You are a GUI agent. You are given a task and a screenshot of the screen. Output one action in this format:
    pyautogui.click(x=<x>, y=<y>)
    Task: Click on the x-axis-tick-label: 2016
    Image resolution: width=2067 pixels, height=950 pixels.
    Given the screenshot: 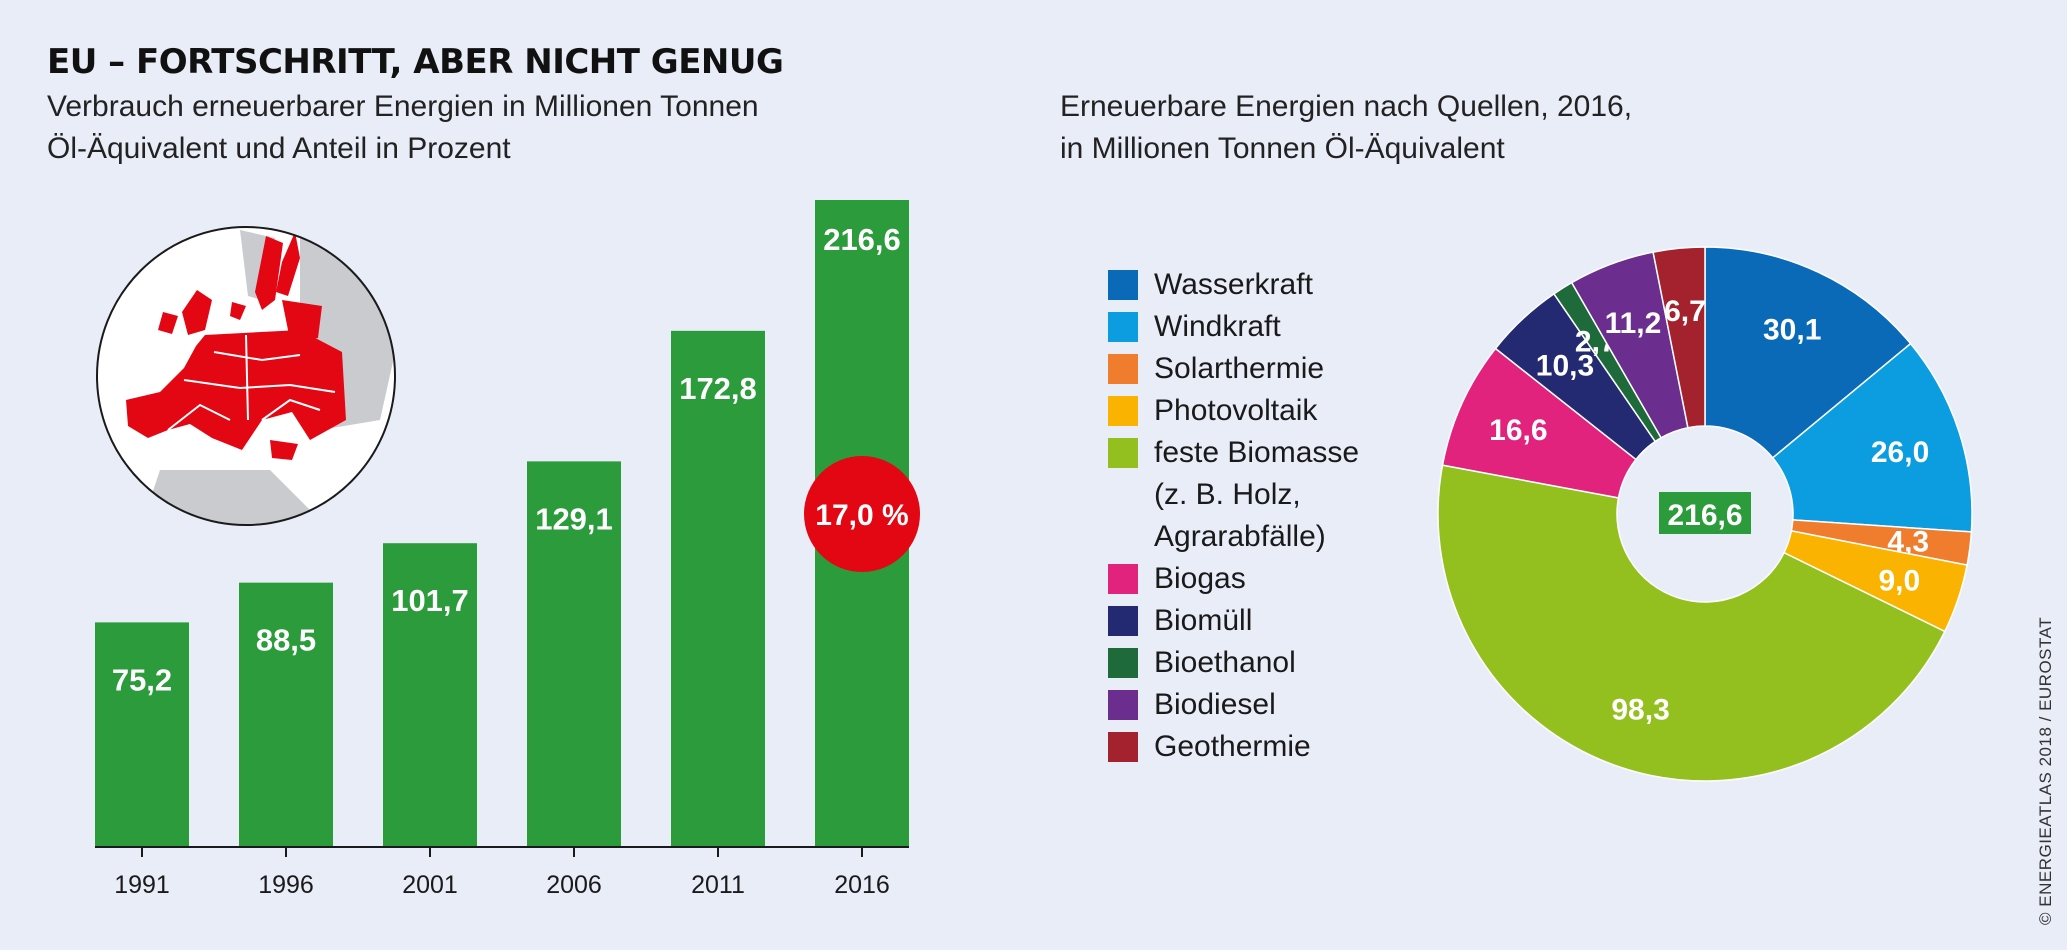 What is the action you would take?
    pyautogui.click(x=862, y=885)
    